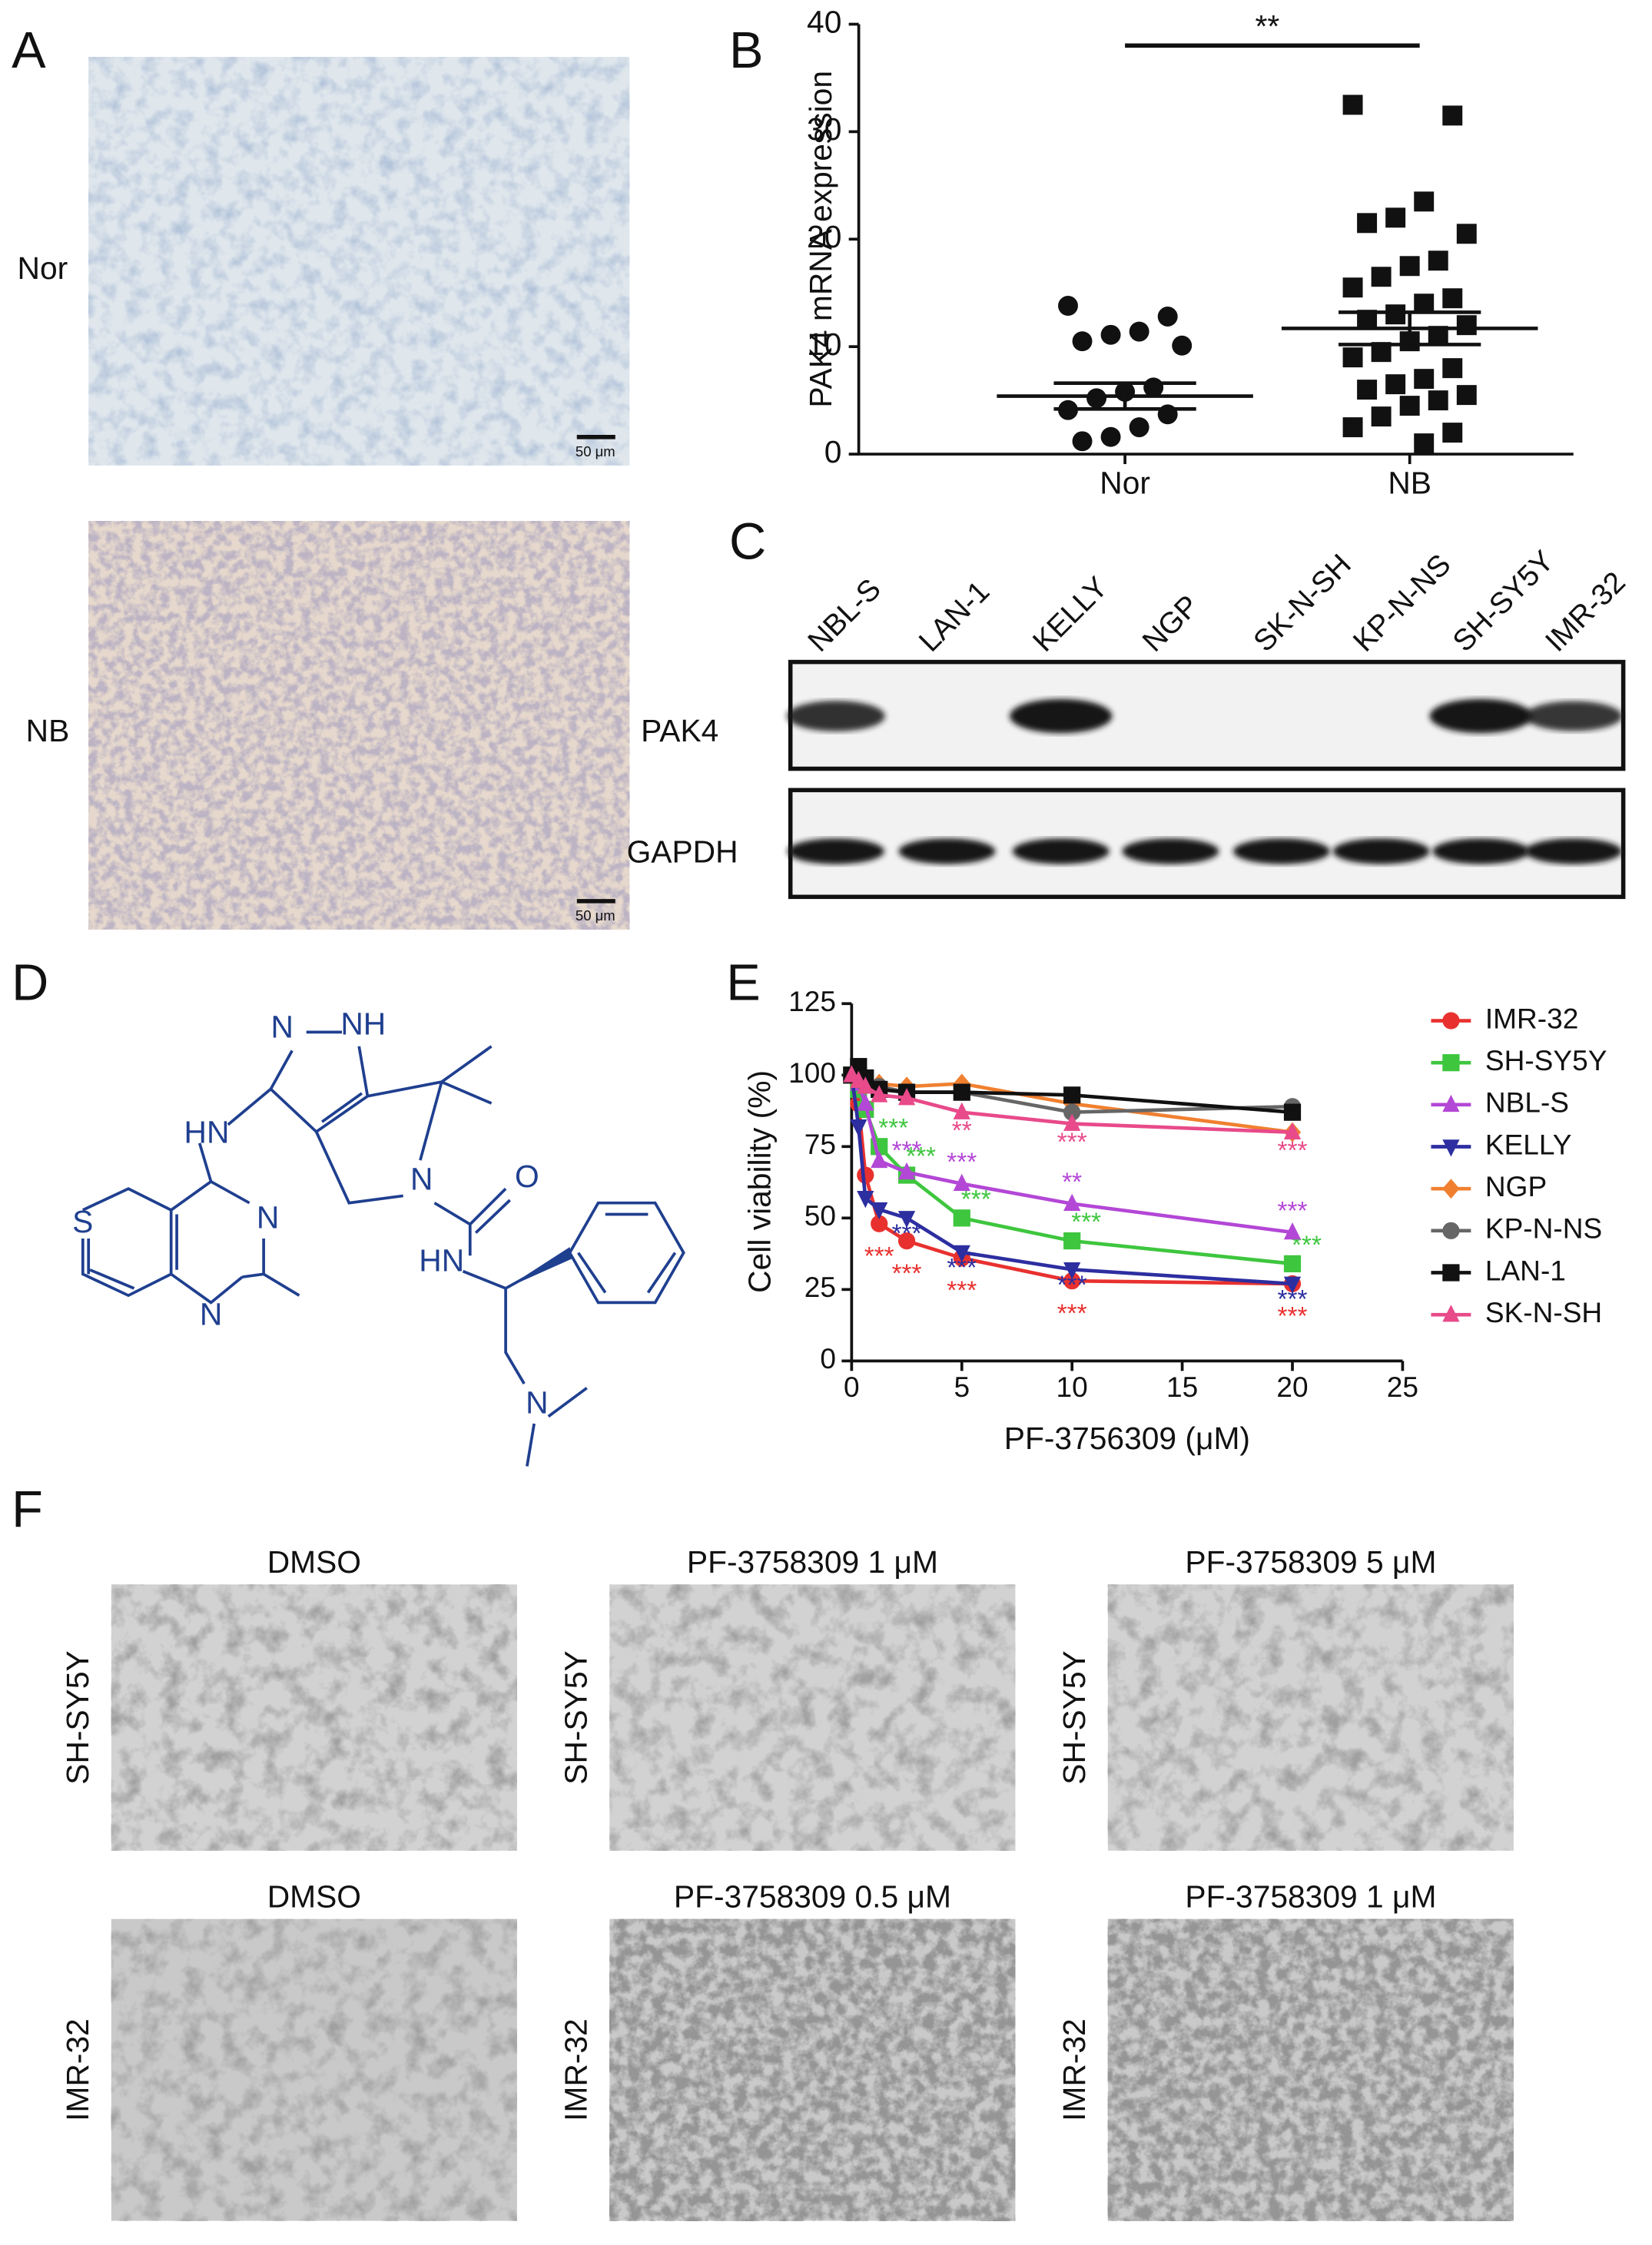 This screenshot has height=2245, width=1652. Describe the element at coordinates (812, 1001) in the screenshot. I see `y-tick-label: 125` at that location.